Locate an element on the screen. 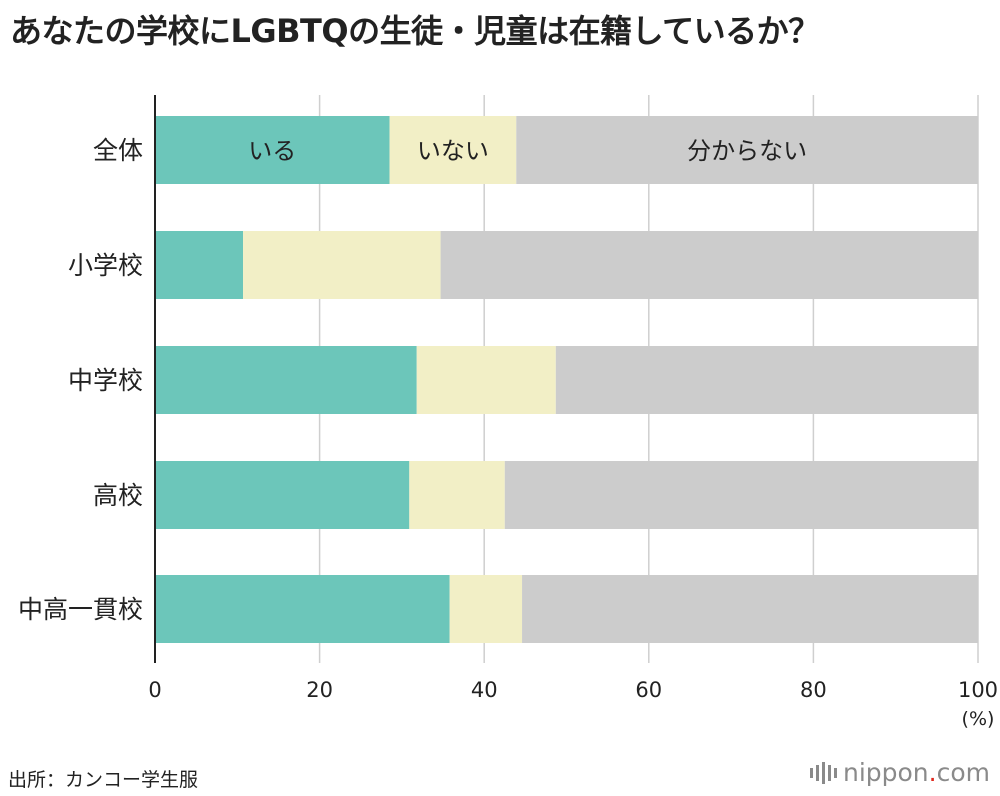 The image size is (1000, 796). category-label: 高校 is located at coordinates (118, 495).